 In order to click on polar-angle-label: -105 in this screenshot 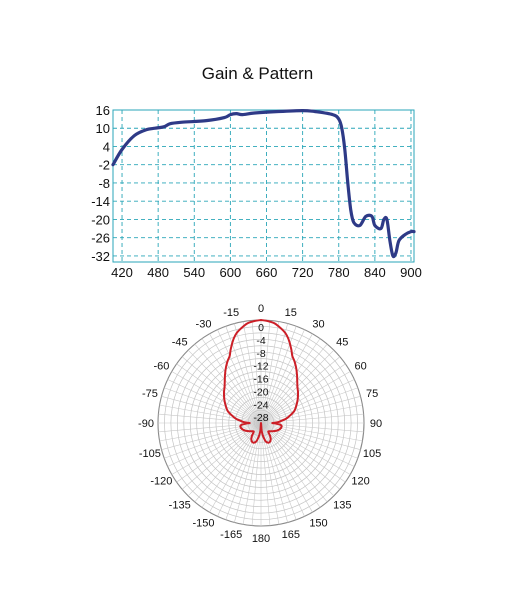, I will do `click(150, 454)`.